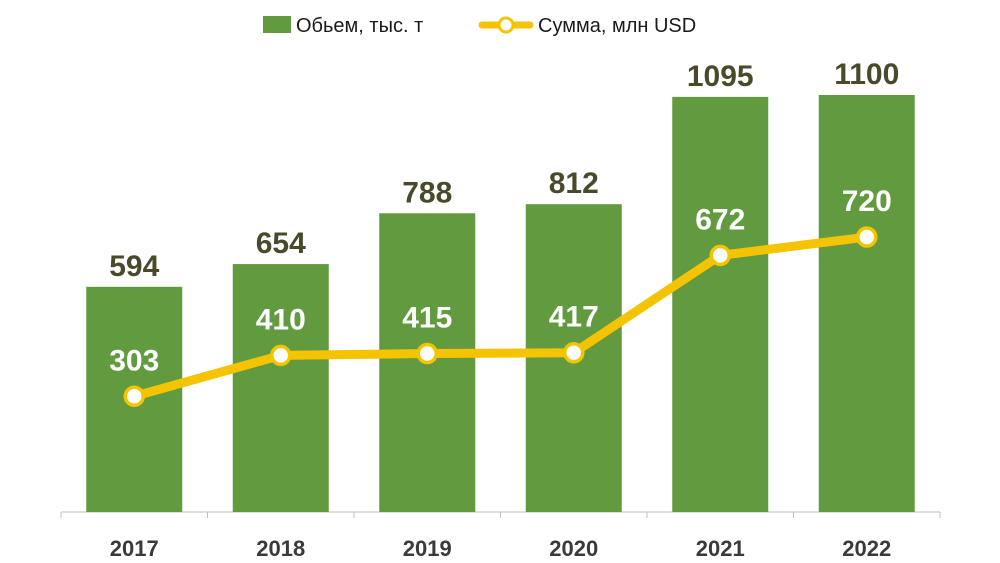  I want to click on legend-label-volume: Обьем, тыс. т, so click(359, 26).